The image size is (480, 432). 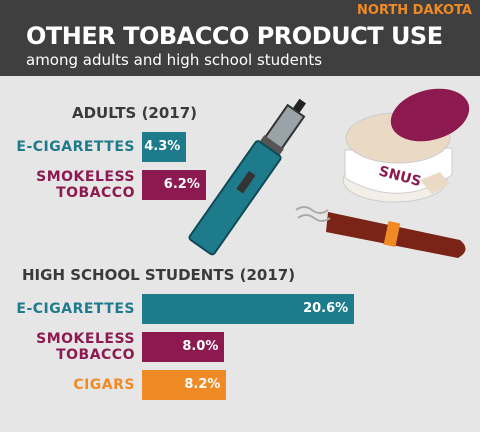 I want to click on value-label: 8.2%, so click(x=202, y=384).